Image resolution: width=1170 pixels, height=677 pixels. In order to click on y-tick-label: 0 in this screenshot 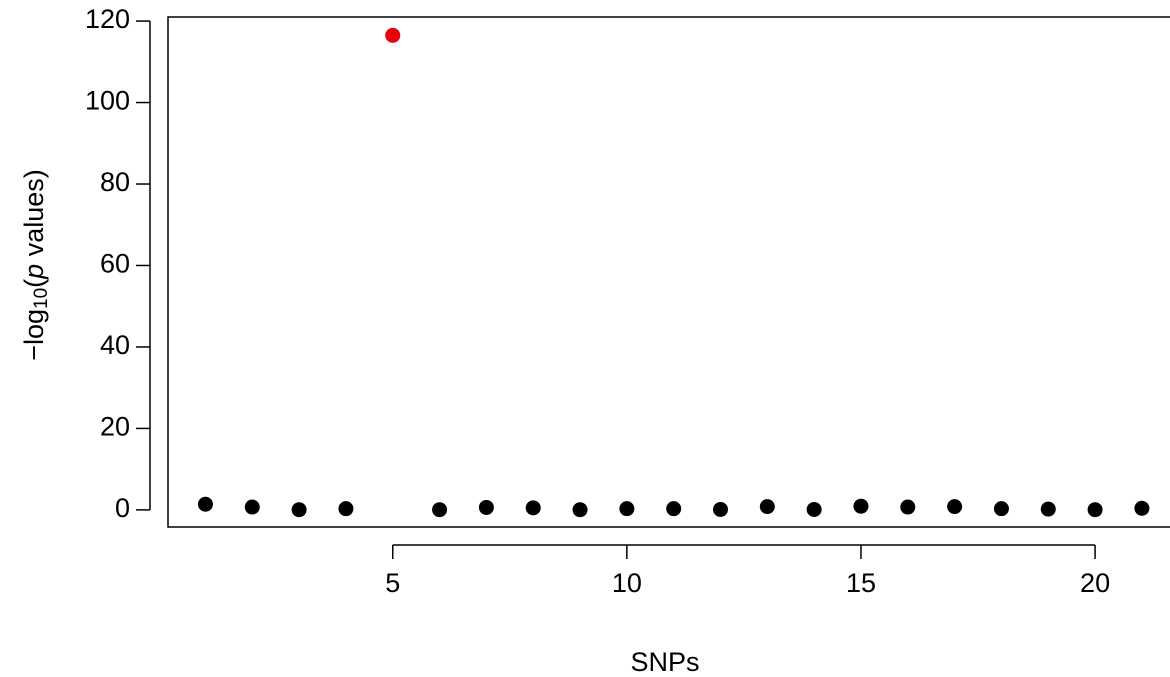, I will do `click(122, 508)`.